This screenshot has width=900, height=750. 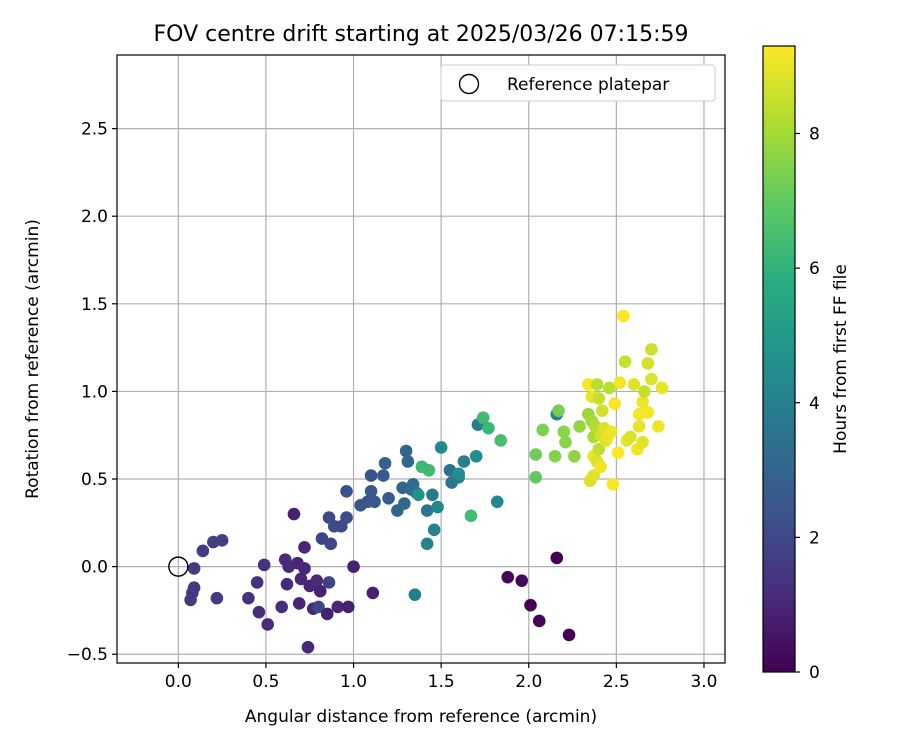 I want to click on x-tick-label: 1.5, so click(x=441, y=682).